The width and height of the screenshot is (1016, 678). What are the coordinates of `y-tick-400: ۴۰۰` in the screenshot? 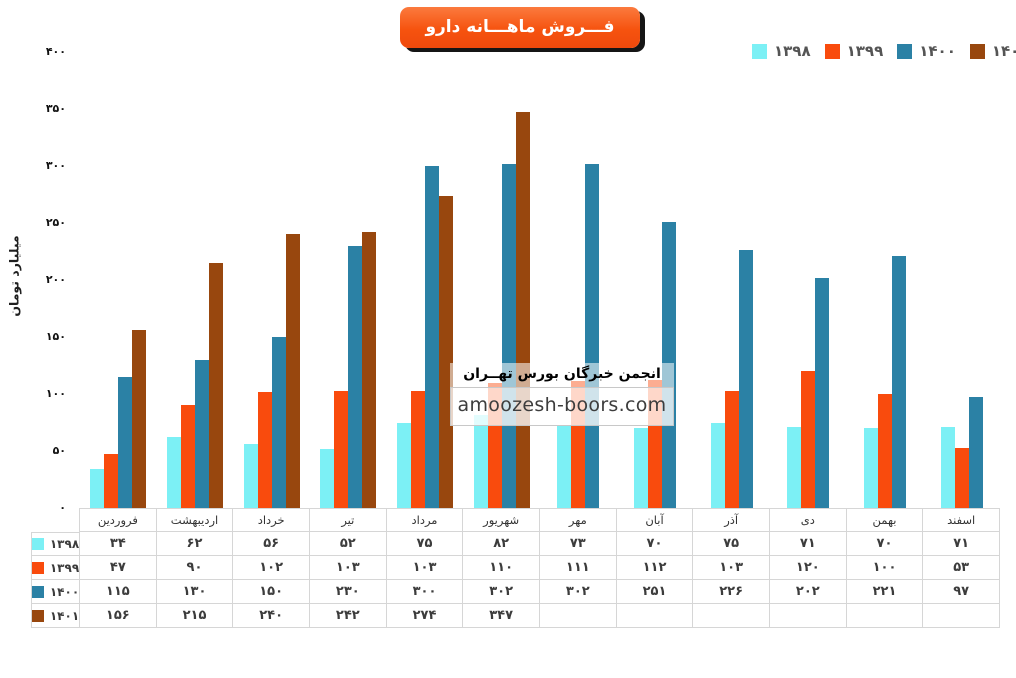 It's located at (55, 51).